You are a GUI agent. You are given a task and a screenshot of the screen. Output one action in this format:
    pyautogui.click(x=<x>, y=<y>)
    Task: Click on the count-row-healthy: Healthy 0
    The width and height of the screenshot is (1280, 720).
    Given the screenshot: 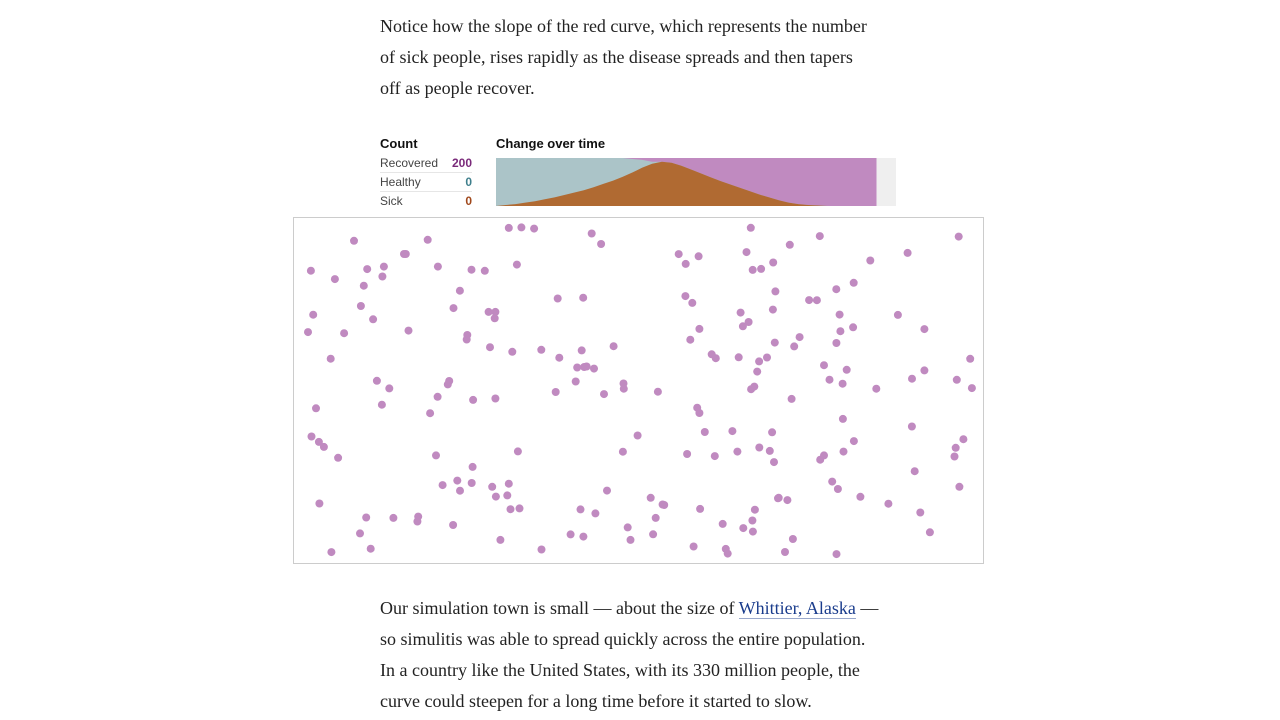 What is the action you would take?
    pyautogui.click(x=426, y=182)
    